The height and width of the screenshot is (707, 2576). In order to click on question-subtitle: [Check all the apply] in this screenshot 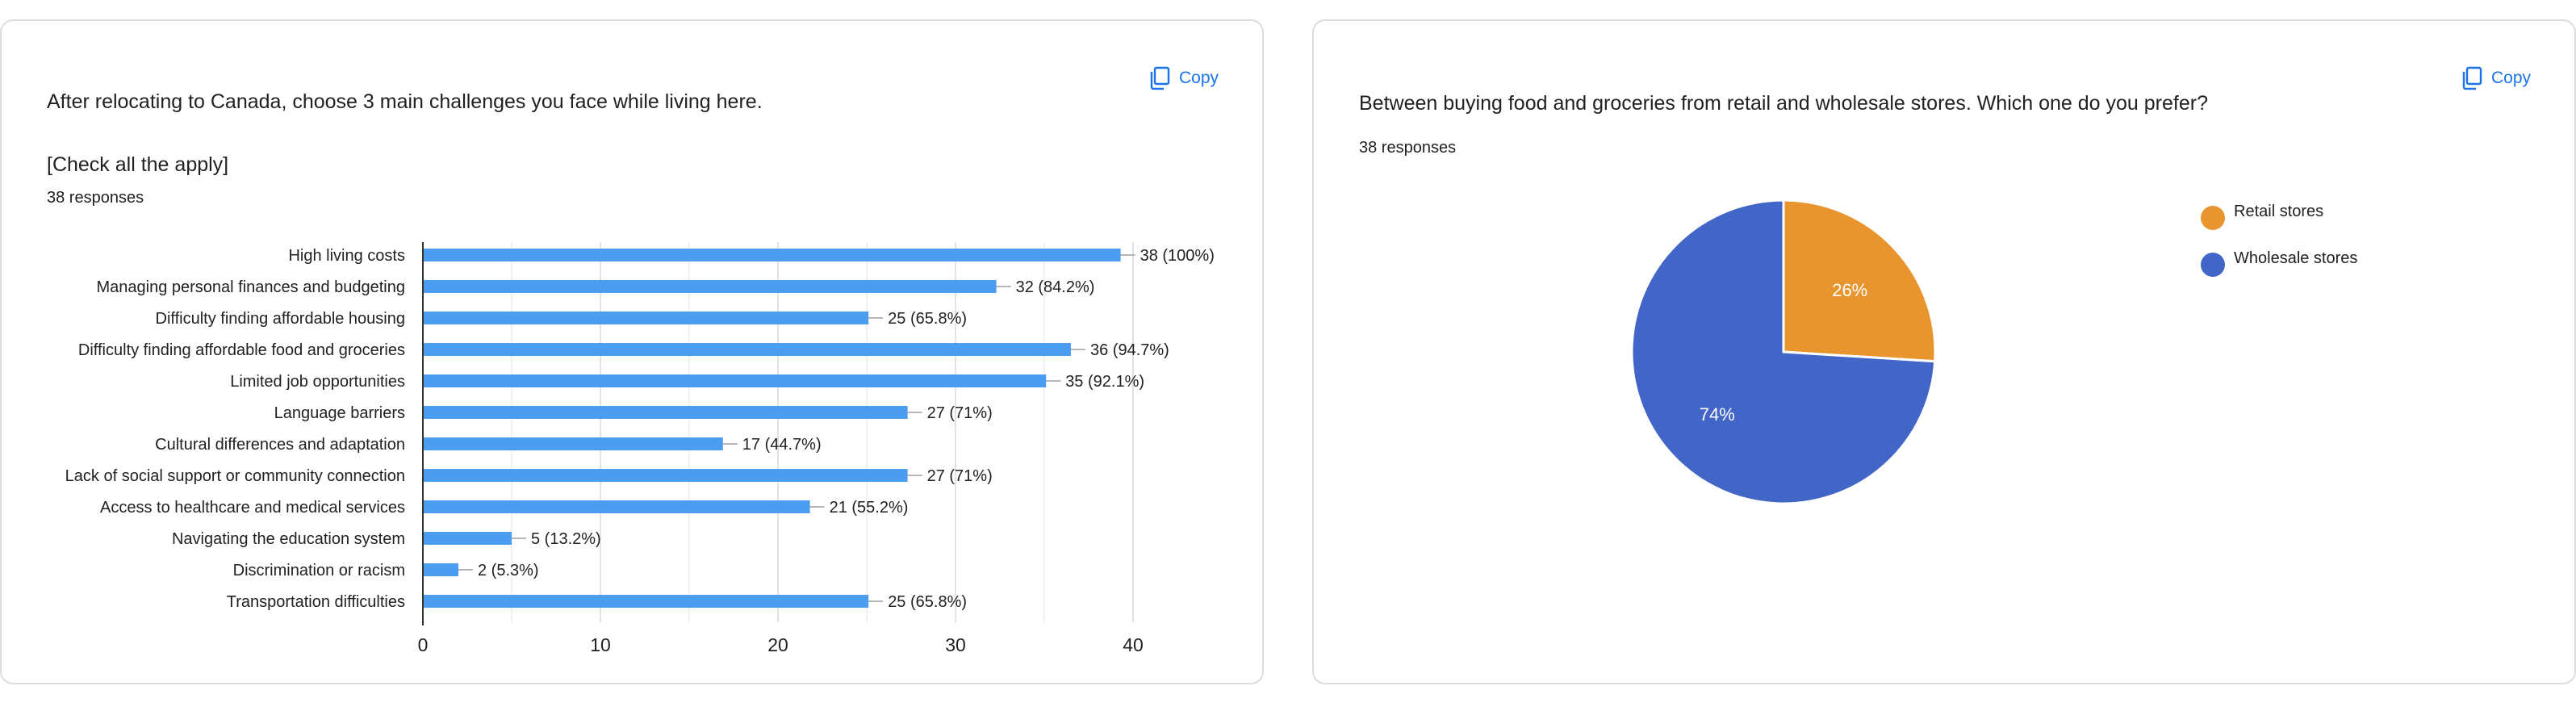, I will do `click(138, 164)`.